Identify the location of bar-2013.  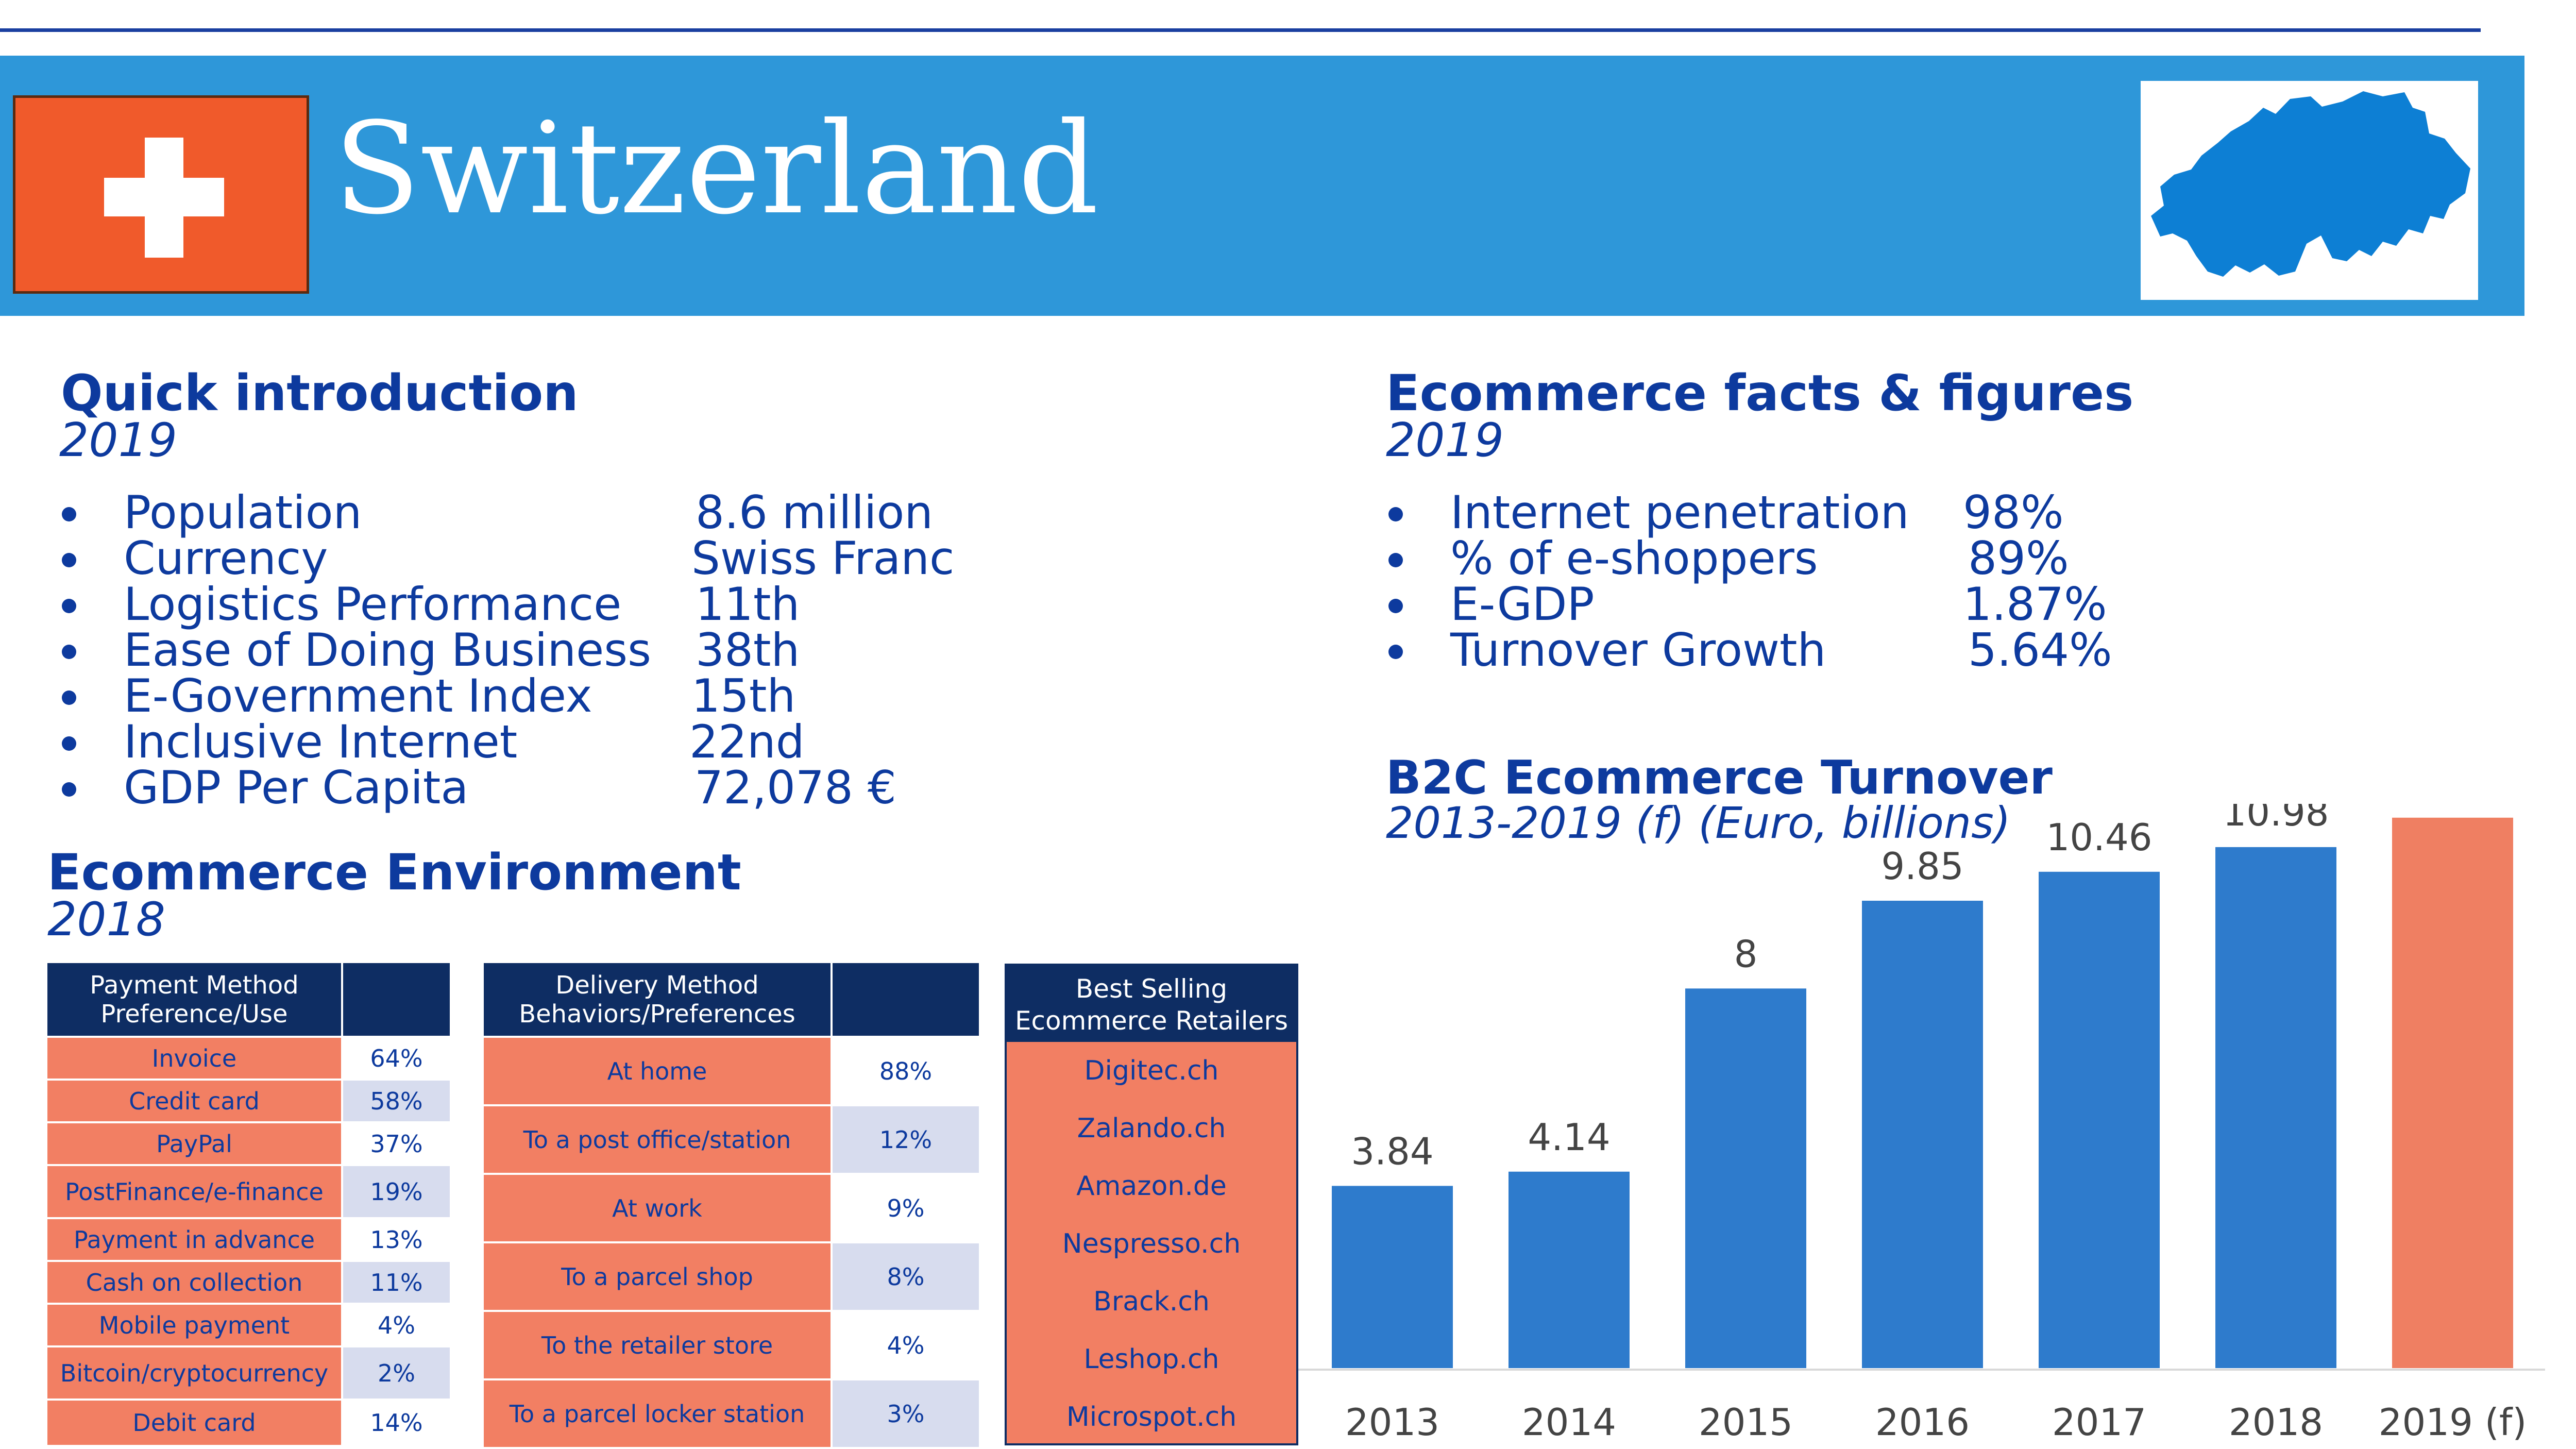
(1392, 1277).